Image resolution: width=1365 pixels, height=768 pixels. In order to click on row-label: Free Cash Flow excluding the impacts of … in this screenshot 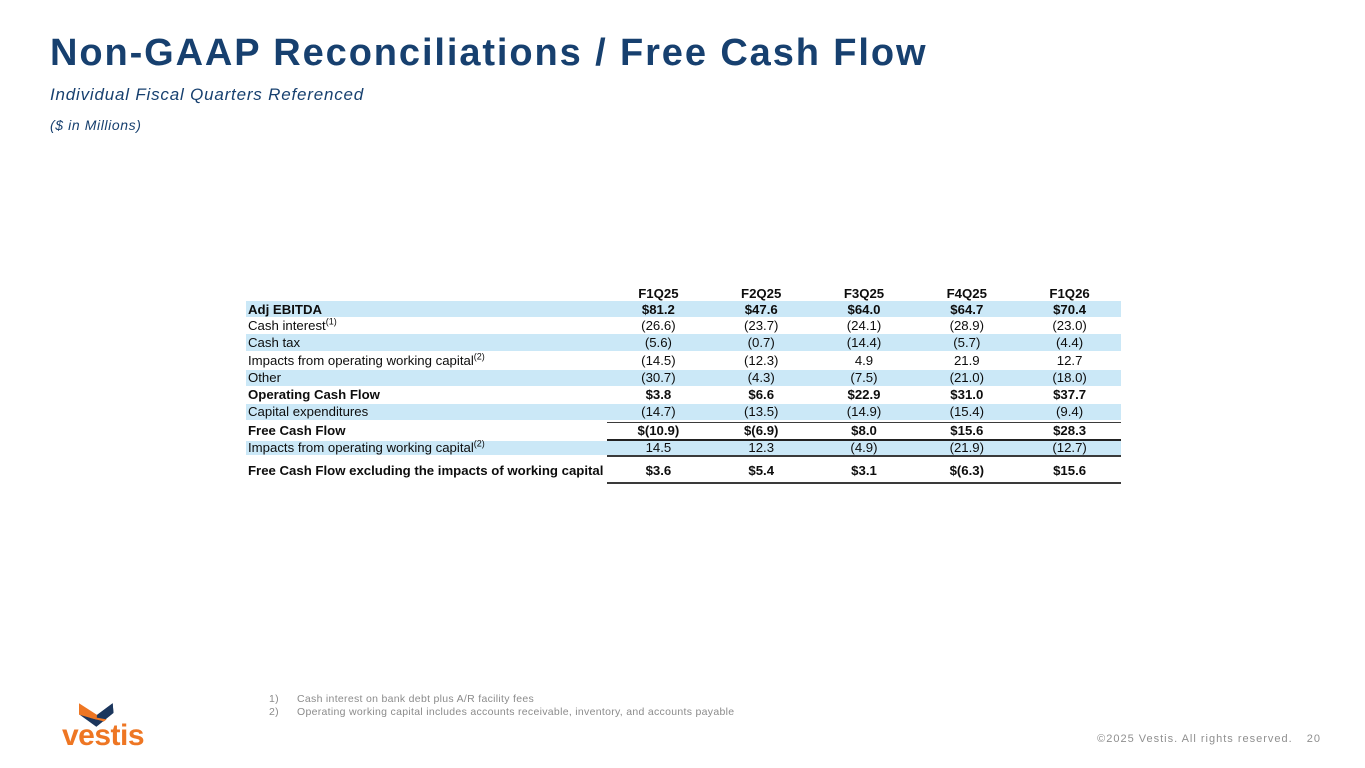, I will do `click(426, 470)`.